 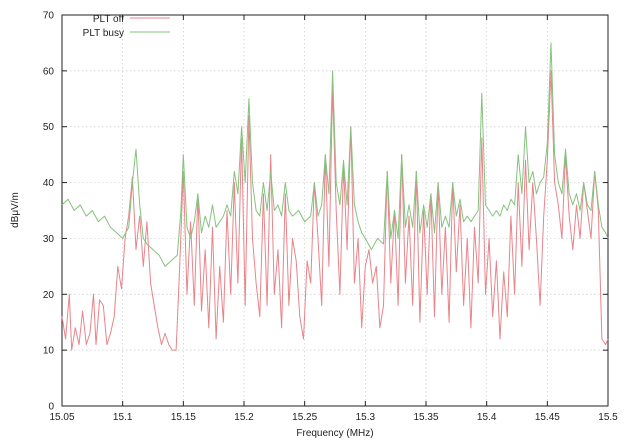 What do you see at coordinates (608, 417) in the screenshot?
I see `x-tick-label: 15.5` at bounding box center [608, 417].